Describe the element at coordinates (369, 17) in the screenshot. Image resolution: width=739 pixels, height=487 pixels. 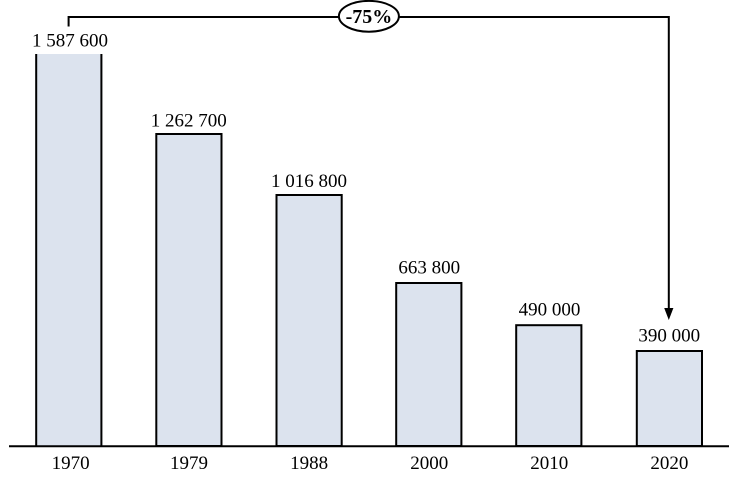
I see `svg-text: -75%` at that location.